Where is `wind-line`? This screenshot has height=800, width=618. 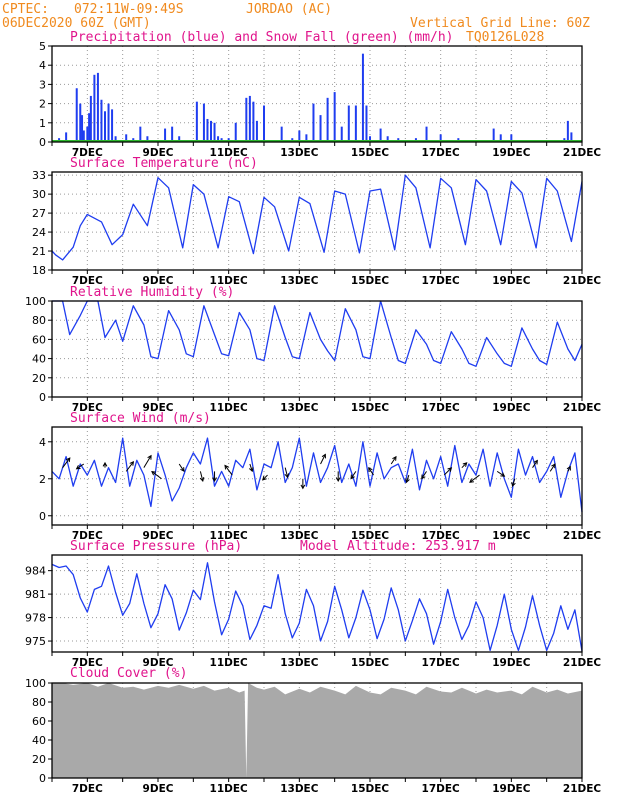 wind-line is located at coordinates (317, 475).